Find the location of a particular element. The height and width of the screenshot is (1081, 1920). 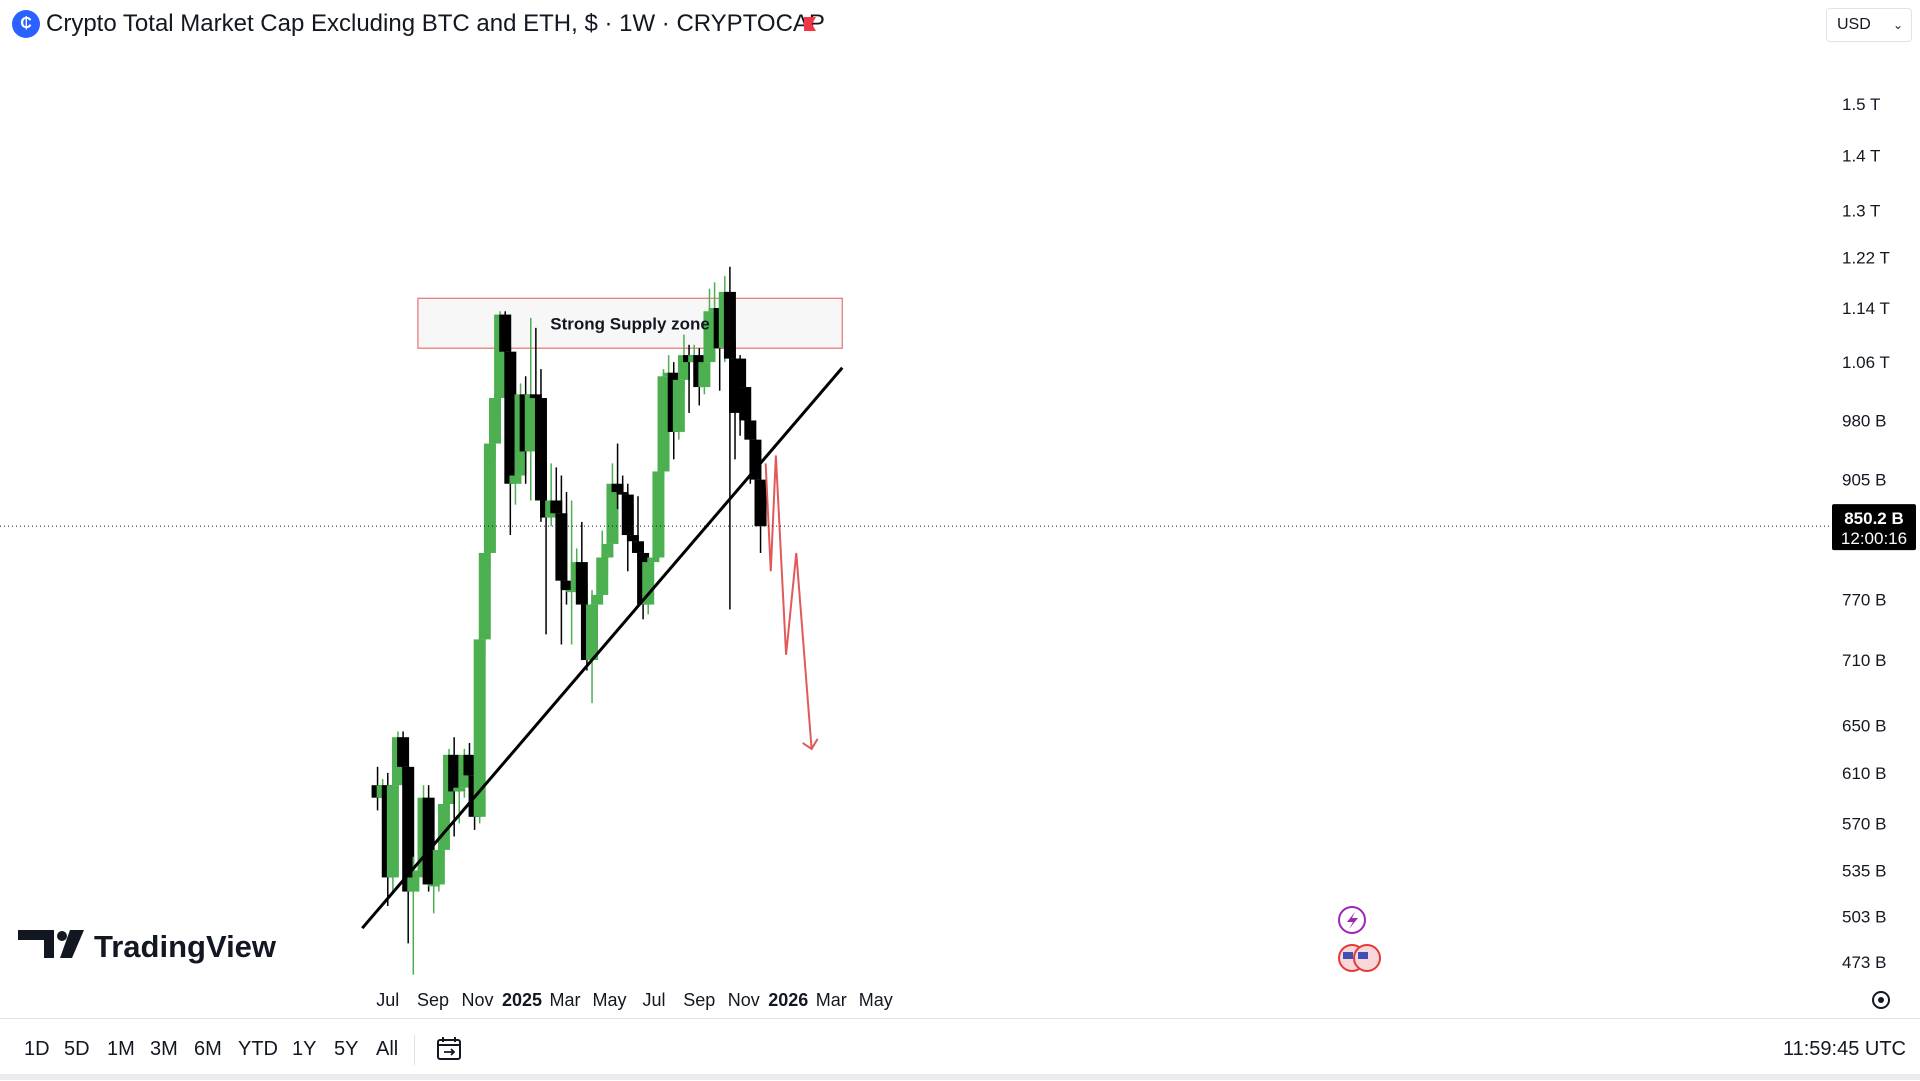

bar-countdown-label: 12:00:16 is located at coordinates (1874, 538).